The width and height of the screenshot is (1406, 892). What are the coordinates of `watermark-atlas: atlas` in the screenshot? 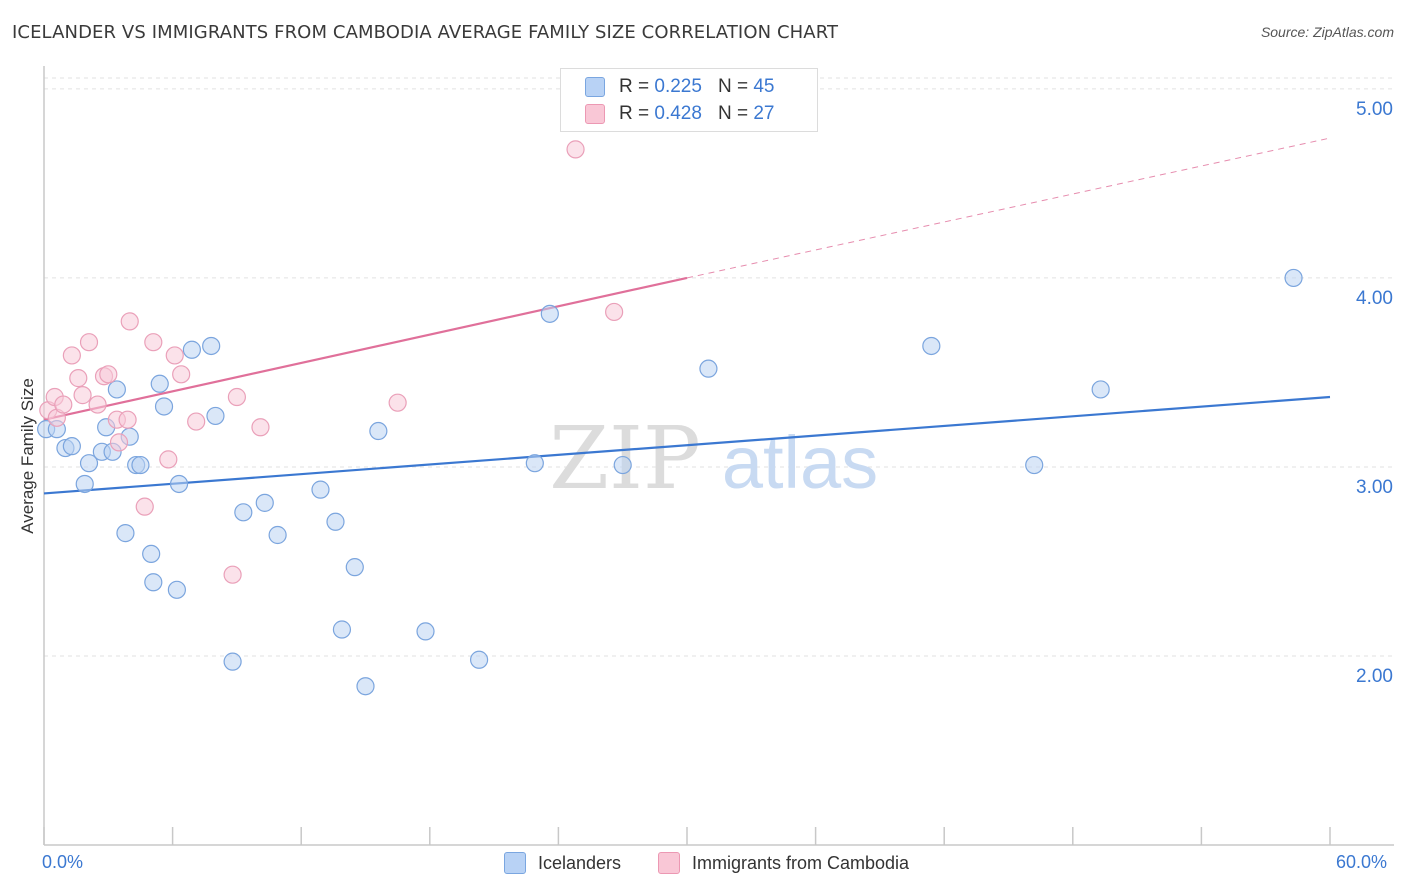 It's located at (800, 462).